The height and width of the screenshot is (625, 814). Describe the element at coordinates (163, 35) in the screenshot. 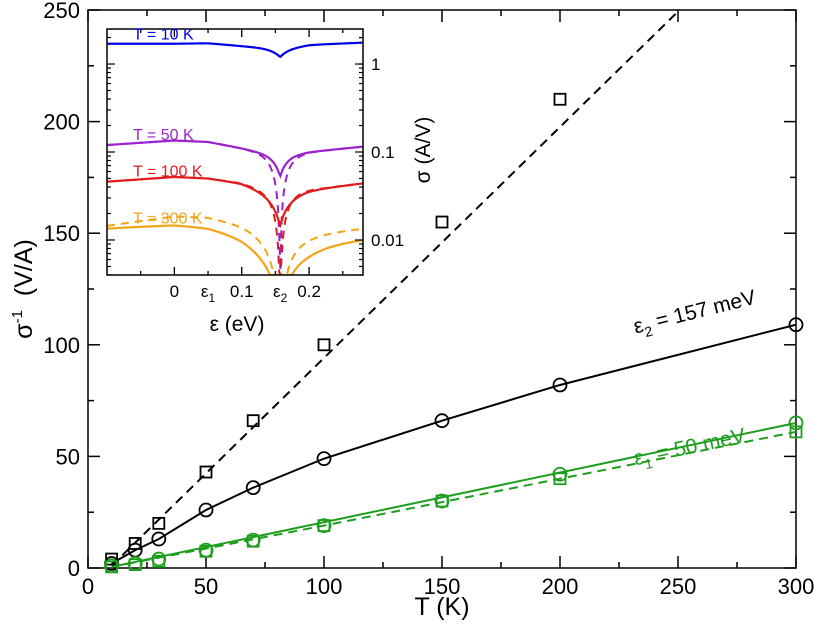

I see `inset-legend-label-0: T = 10 K` at that location.